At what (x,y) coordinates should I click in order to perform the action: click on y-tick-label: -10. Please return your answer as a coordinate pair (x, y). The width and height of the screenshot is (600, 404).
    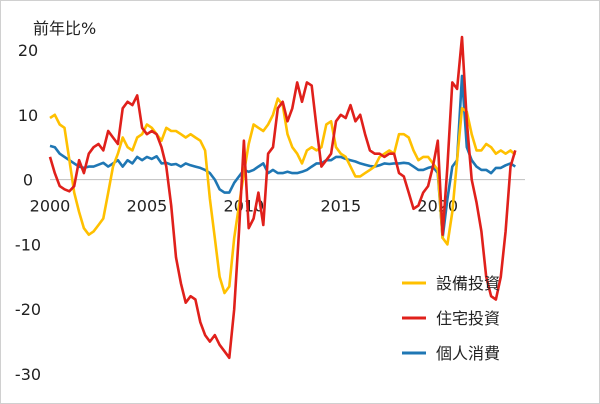
    Looking at the image, I should click on (28, 244).